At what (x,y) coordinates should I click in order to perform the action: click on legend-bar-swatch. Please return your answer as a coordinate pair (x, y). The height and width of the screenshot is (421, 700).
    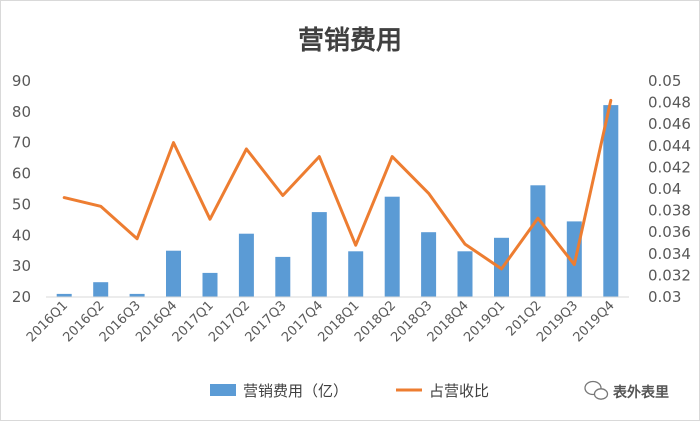
    Looking at the image, I should click on (223, 390).